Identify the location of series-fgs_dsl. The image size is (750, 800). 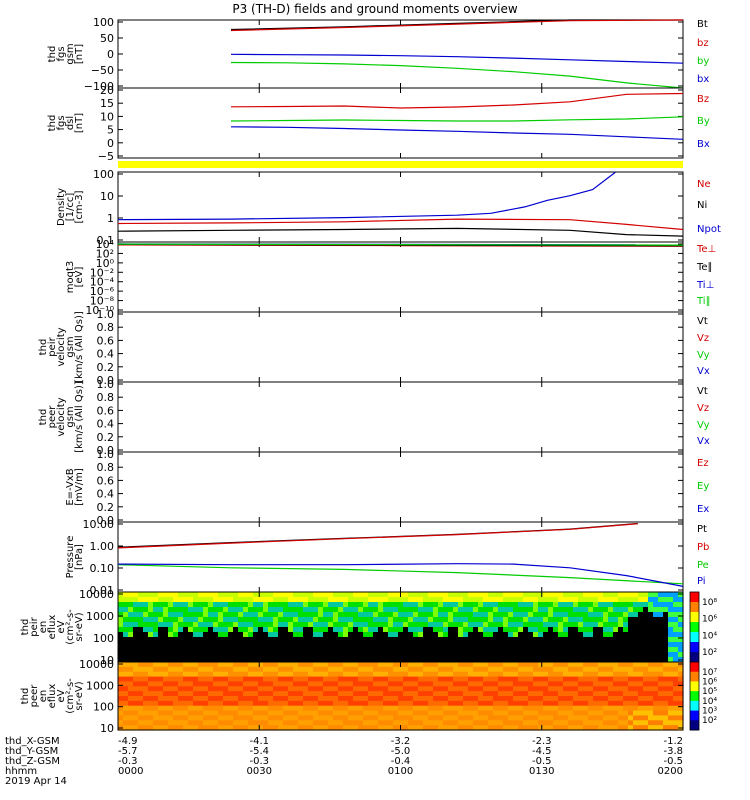
(457, 100).